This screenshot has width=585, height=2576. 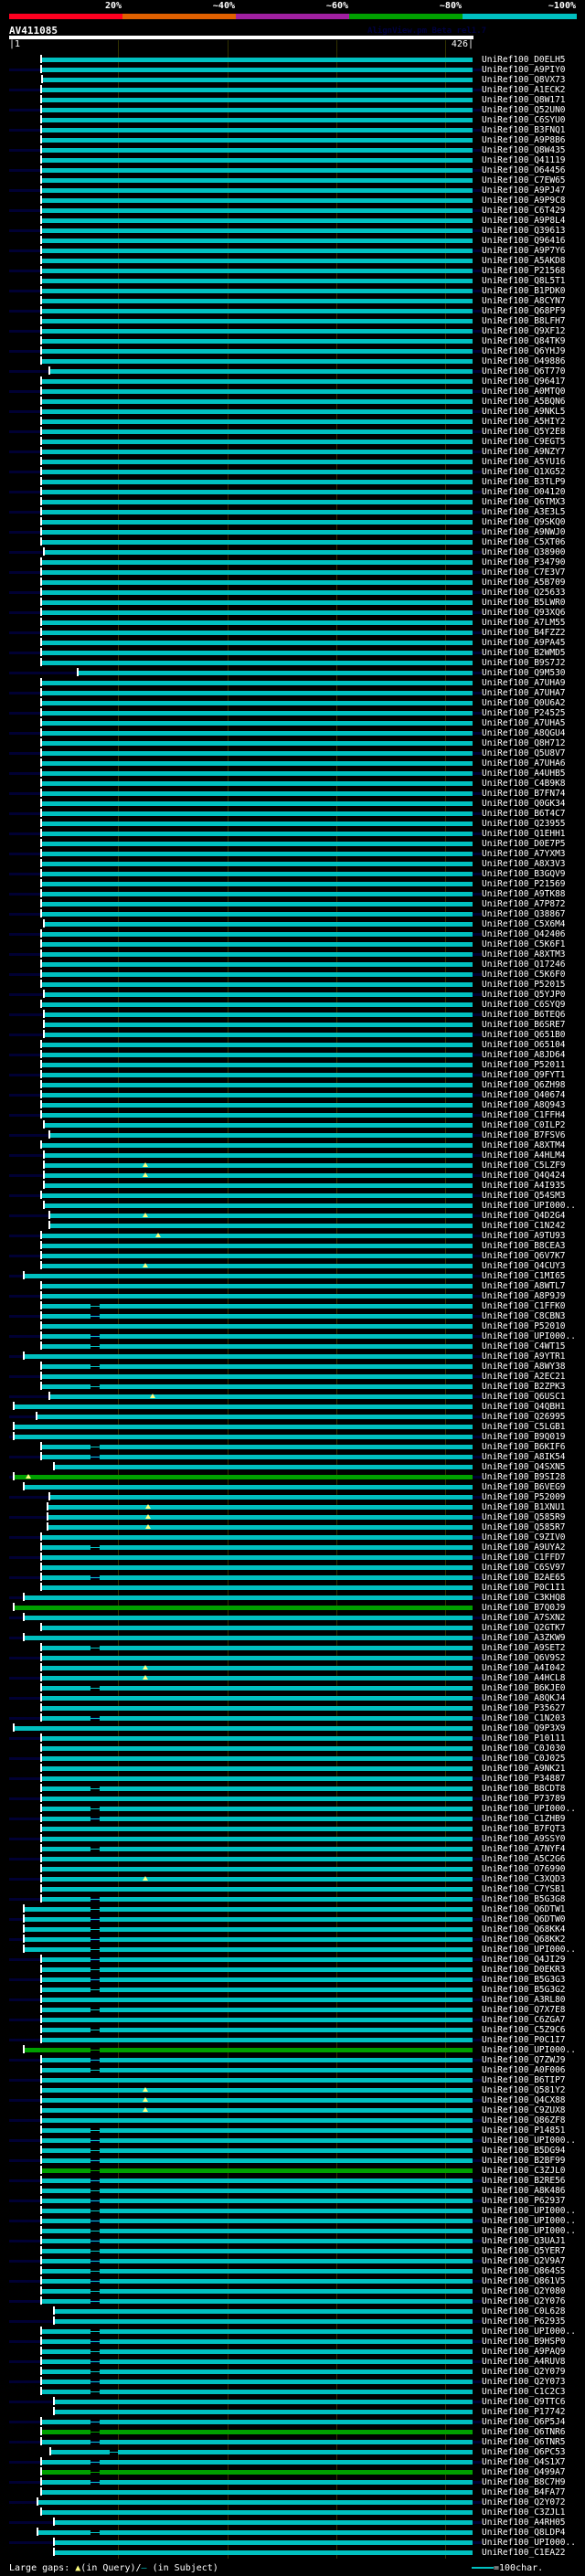 I want to click on alignment-row: UniRef100_Q5U8V7, so click(x=293, y=753).